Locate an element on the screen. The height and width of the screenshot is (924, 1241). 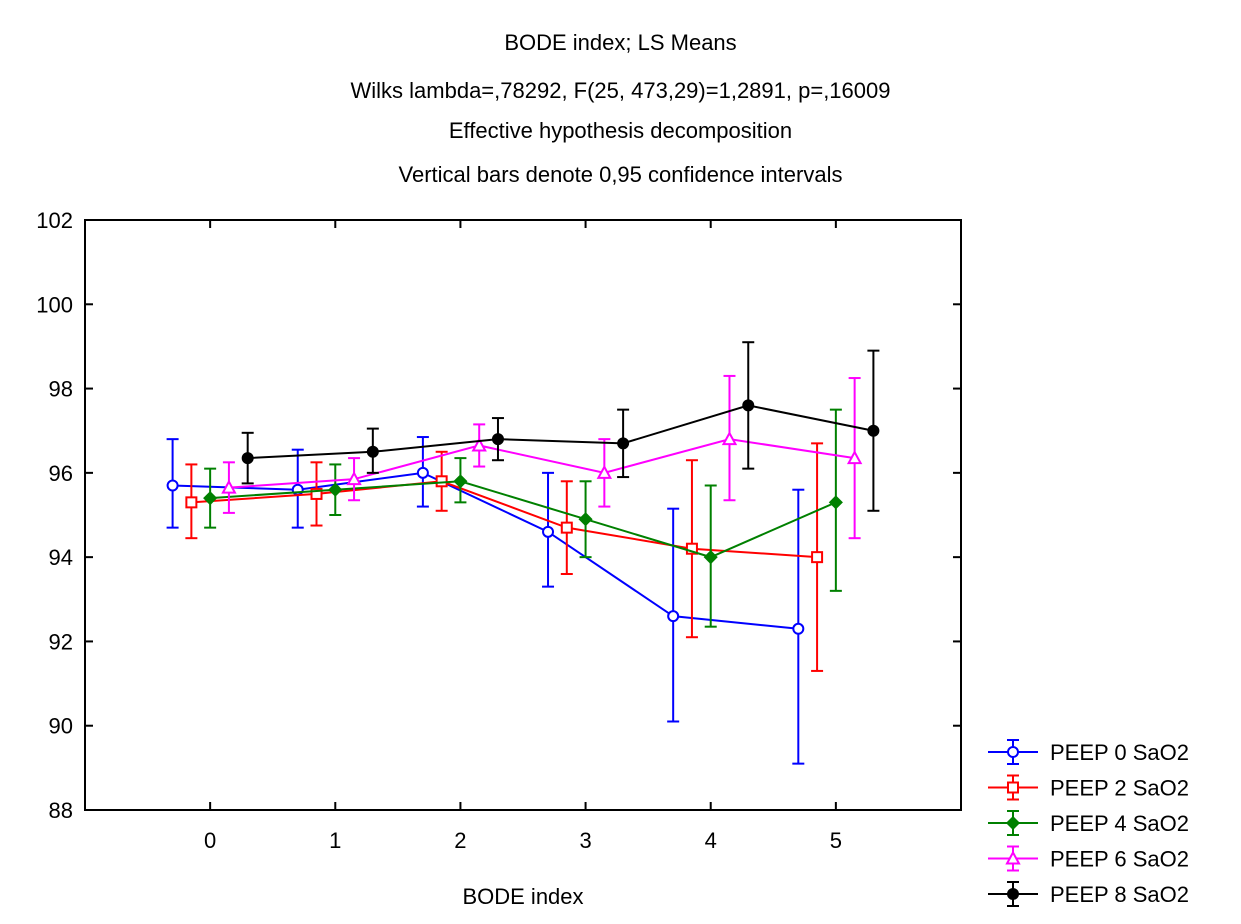
x-tick-label: 0 is located at coordinates (210, 840).